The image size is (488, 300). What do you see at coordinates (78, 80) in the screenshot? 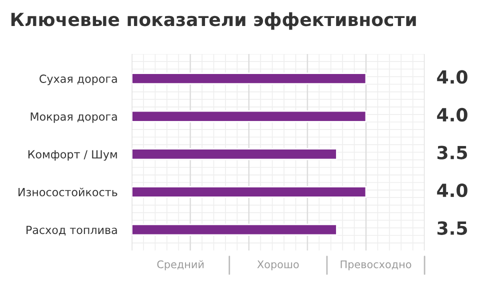
I see `y-tick-label: Сухая дорога` at bounding box center [78, 80].